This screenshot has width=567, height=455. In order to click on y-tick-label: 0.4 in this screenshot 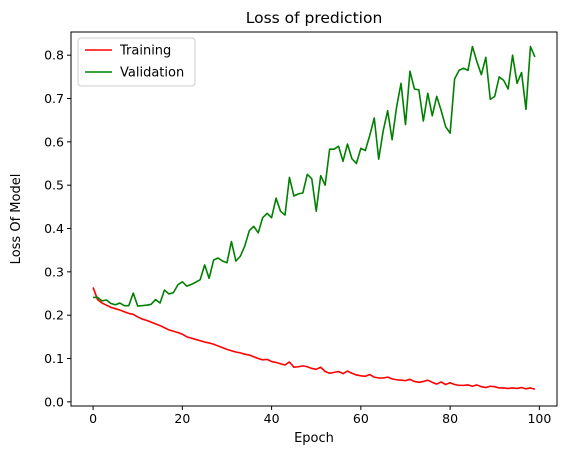, I will do `click(54, 228)`.